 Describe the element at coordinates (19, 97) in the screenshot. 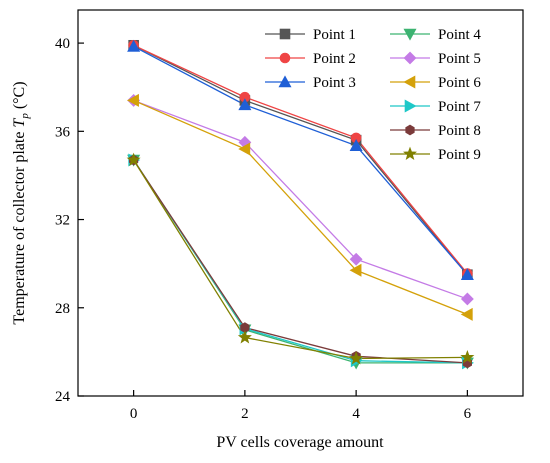

I see `y-axis-title-unit: (°C)` at that location.